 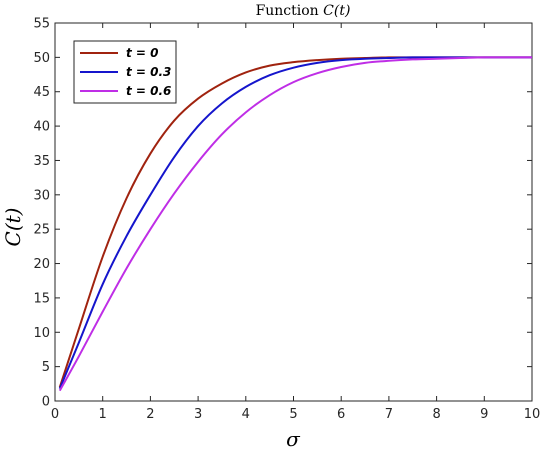 What do you see at coordinates (150, 414) in the screenshot?
I see `x-tick-label: 2` at bounding box center [150, 414].